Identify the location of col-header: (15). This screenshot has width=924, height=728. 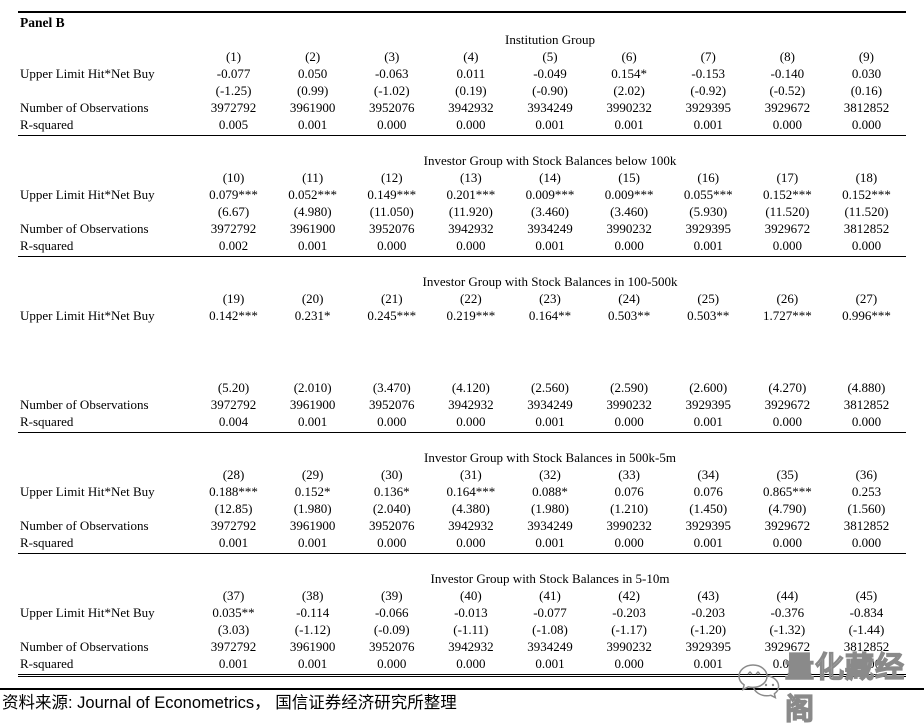
(629, 177).